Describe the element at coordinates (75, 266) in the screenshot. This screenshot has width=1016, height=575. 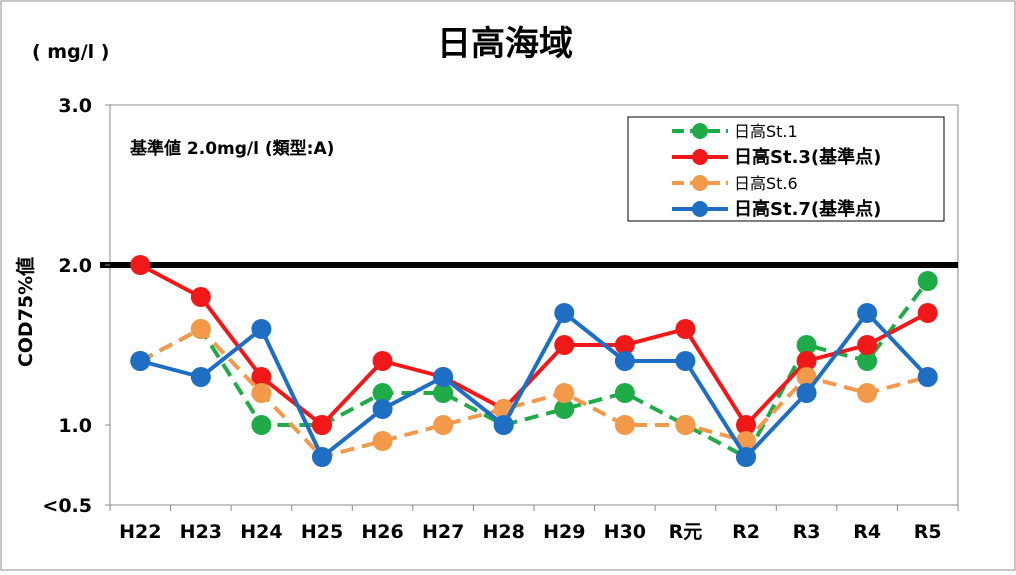
I see `y-tick-label: 2.0` at that location.